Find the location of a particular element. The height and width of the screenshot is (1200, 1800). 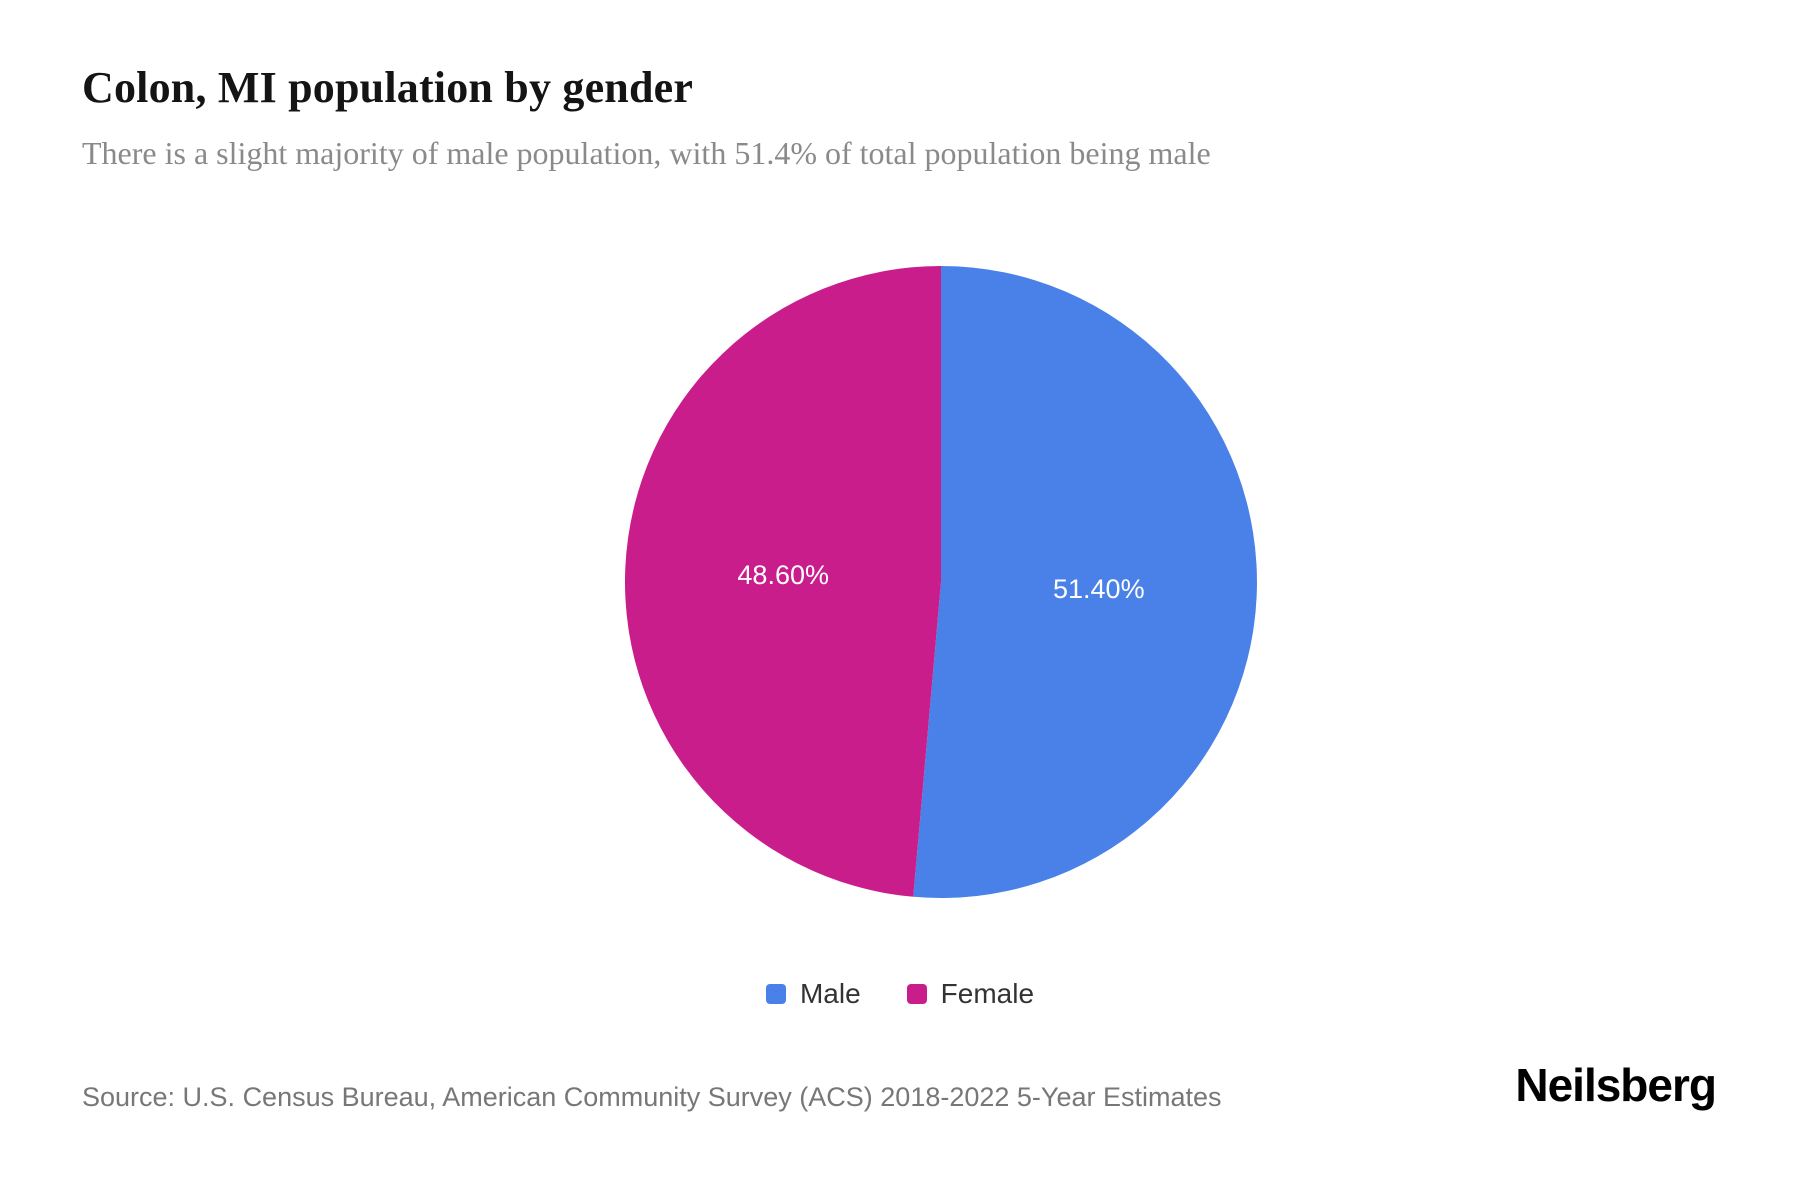

legend-label-female: Female is located at coordinates (987, 993).